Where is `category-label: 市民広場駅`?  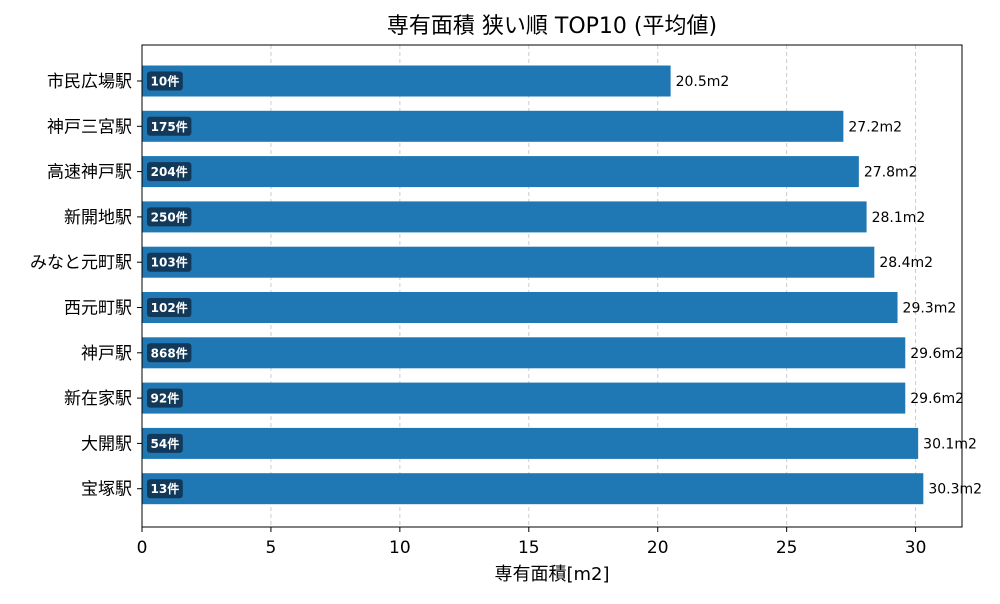
category-label: 市民広場駅 is located at coordinates (89, 82).